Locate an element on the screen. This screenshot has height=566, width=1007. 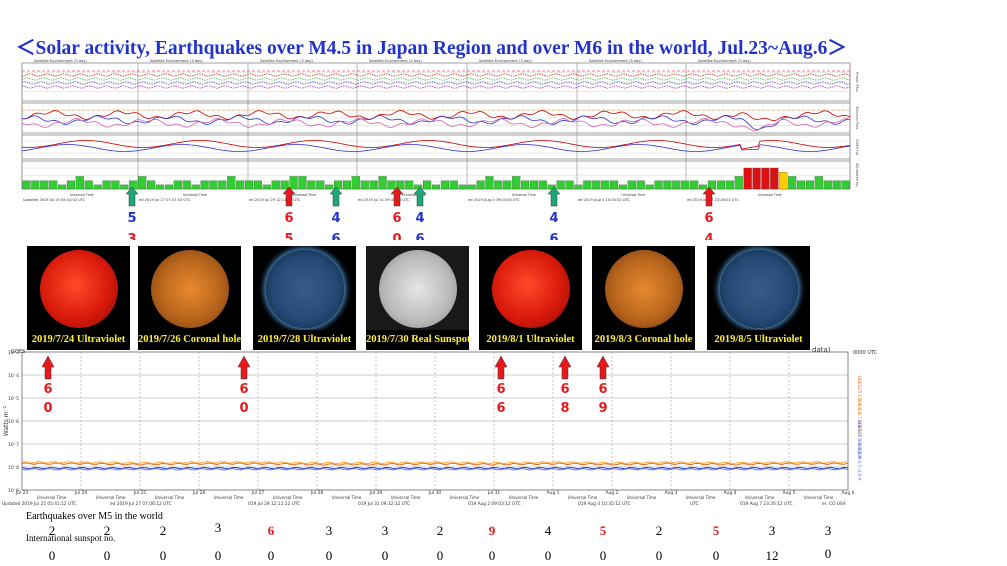
xray-xtick-label: Jul 29 is located at coordinates (376, 493).